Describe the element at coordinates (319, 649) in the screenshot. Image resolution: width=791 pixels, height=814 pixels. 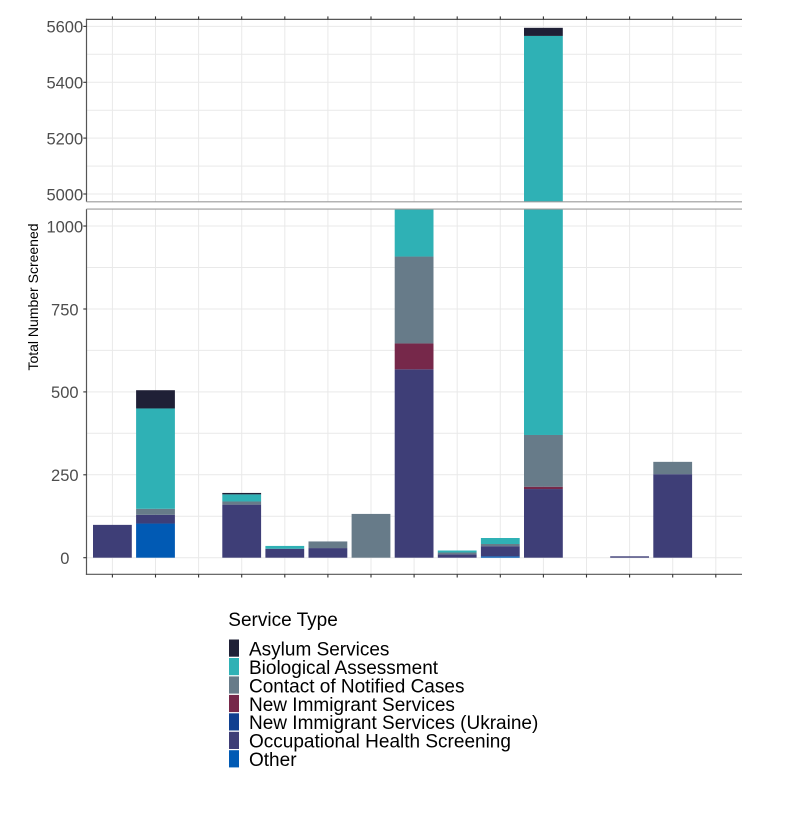
I see `svg-text: Asylum Services` at that location.